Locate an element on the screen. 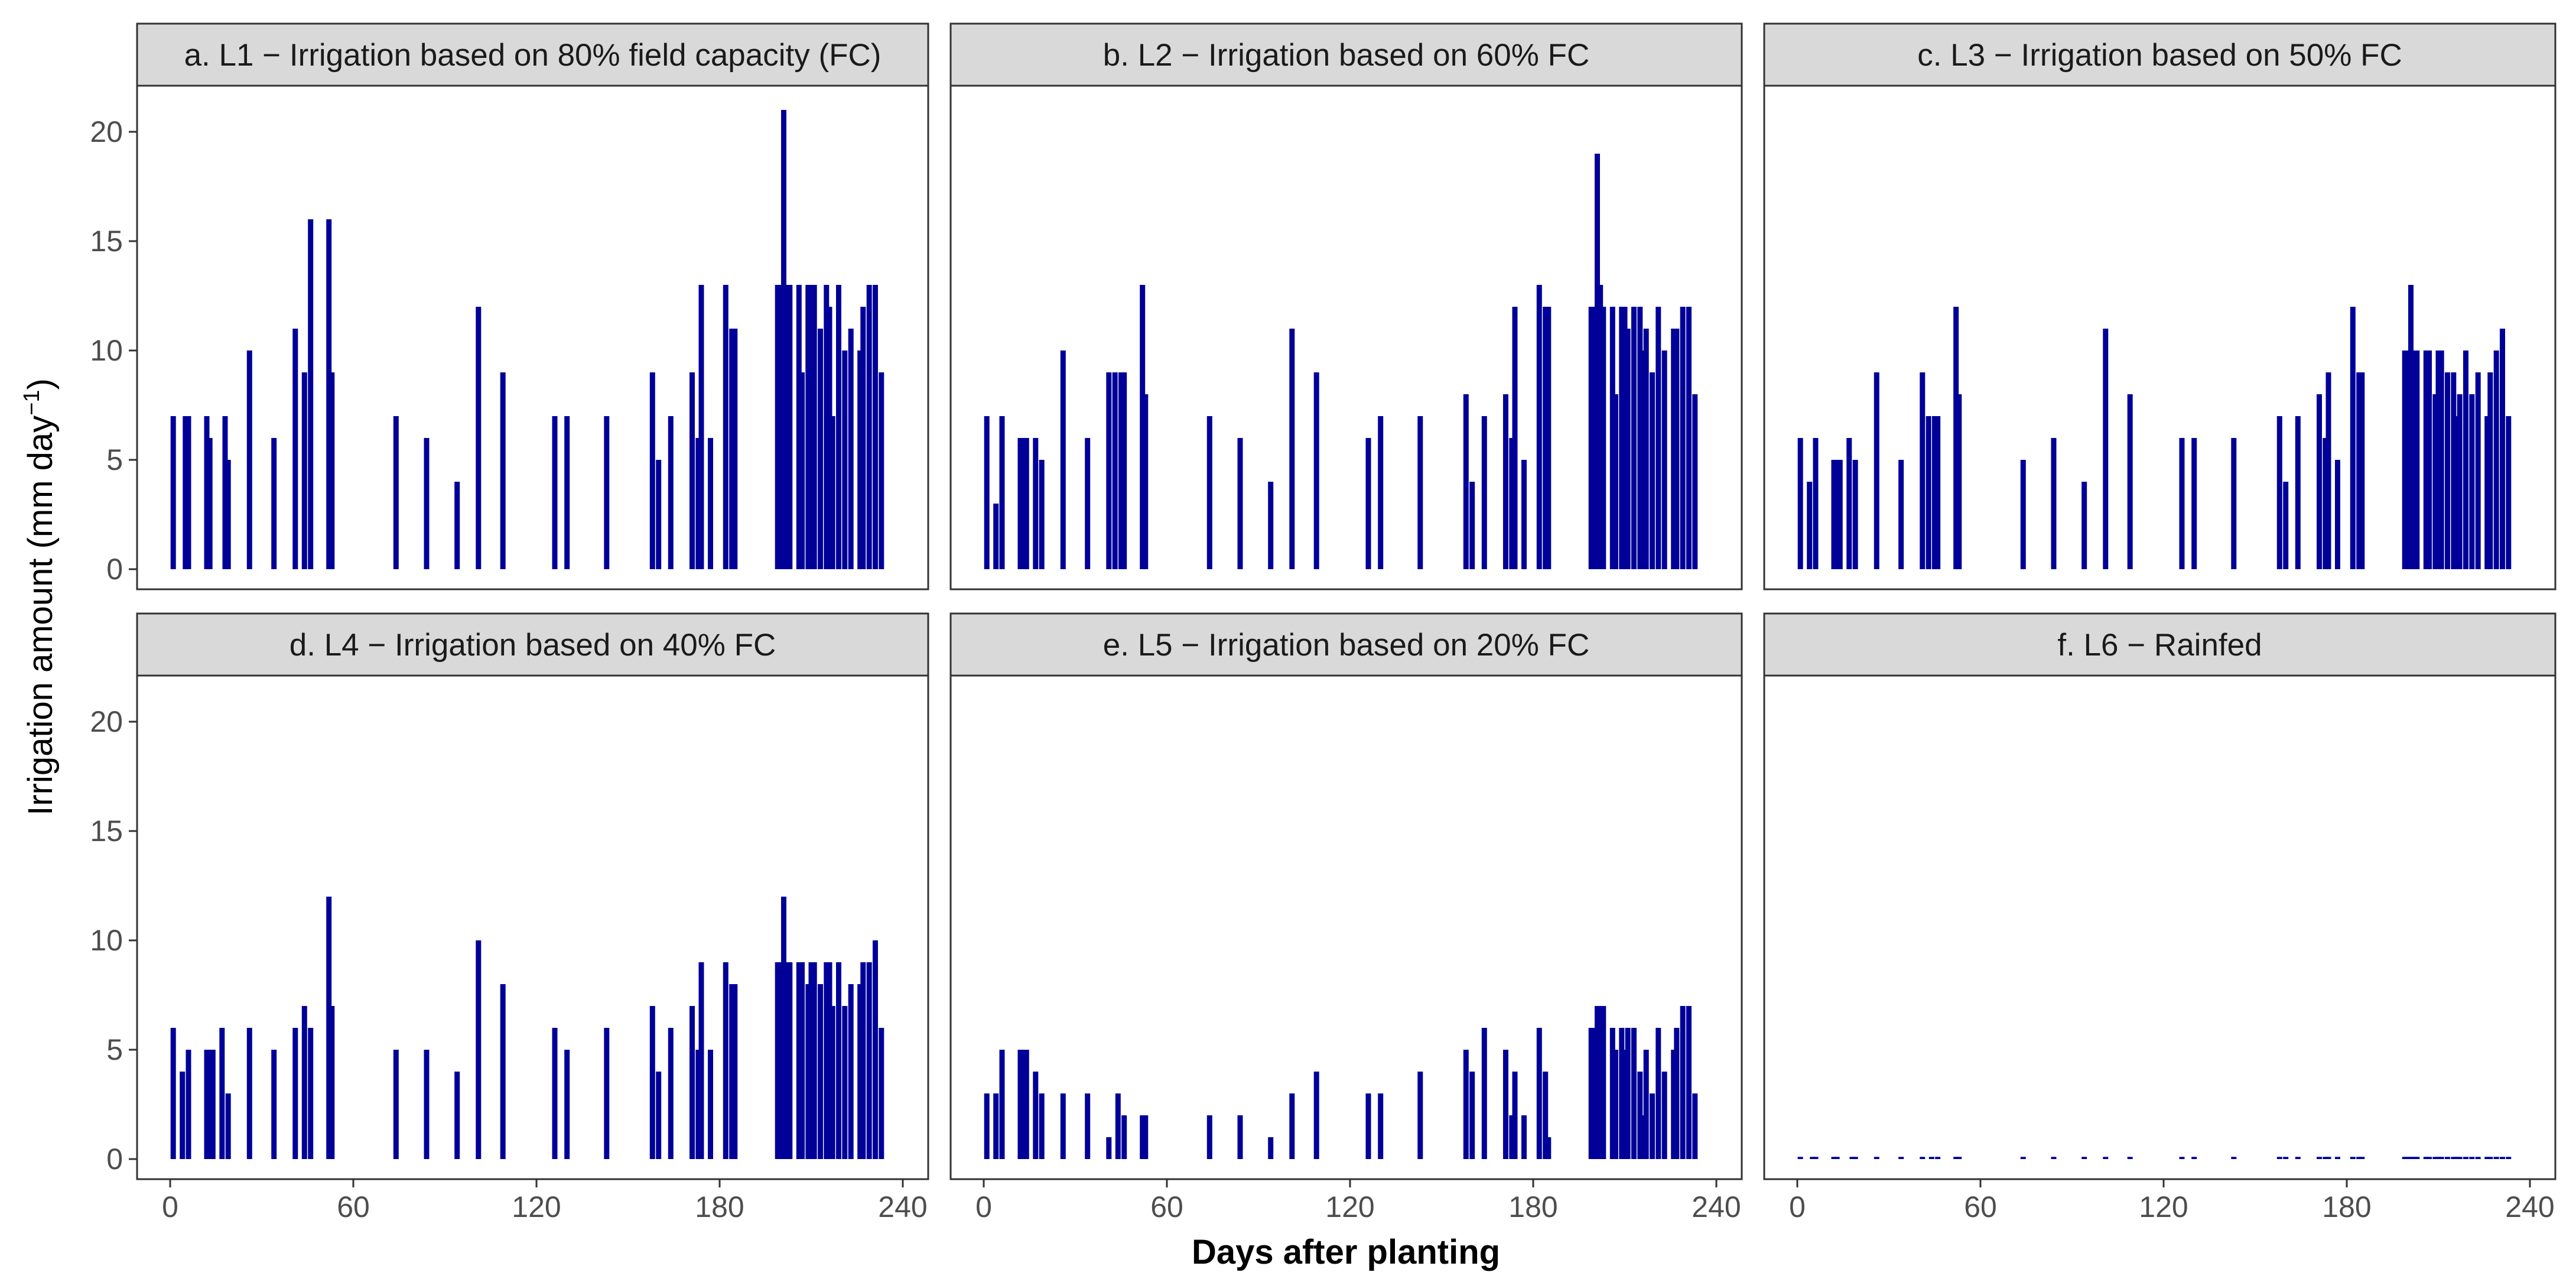 This screenshot has height=1282, width=2576. x-tick-label: 240 is located at coordinates (1717, 1206).